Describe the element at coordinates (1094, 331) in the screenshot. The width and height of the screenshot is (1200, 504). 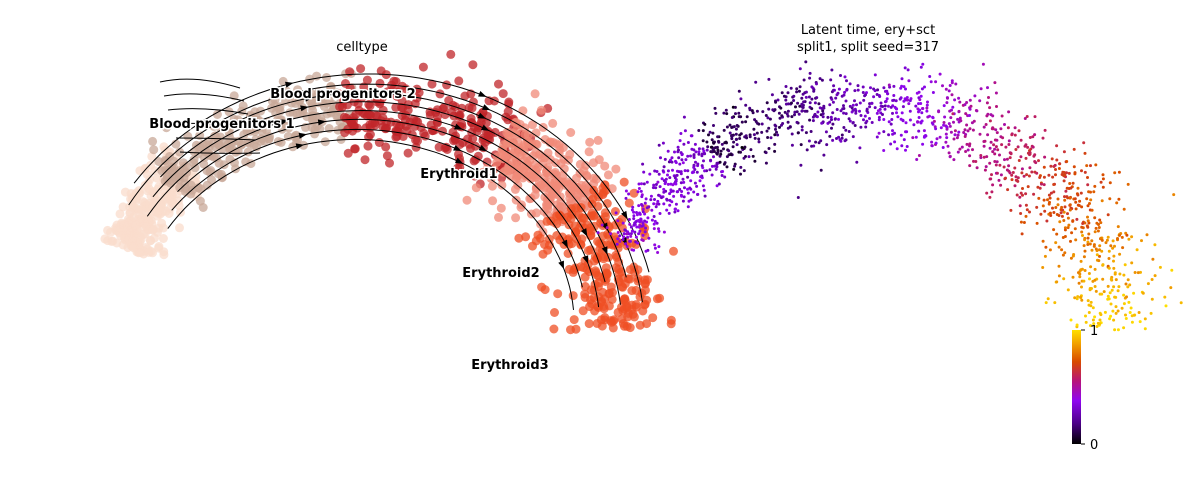
I see `colorbar-tick-label-max: 1` at that location.